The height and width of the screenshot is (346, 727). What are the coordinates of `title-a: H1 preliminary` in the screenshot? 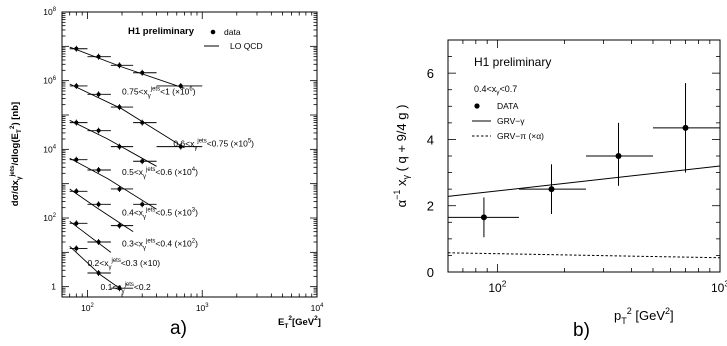 It's located at (161, 31).